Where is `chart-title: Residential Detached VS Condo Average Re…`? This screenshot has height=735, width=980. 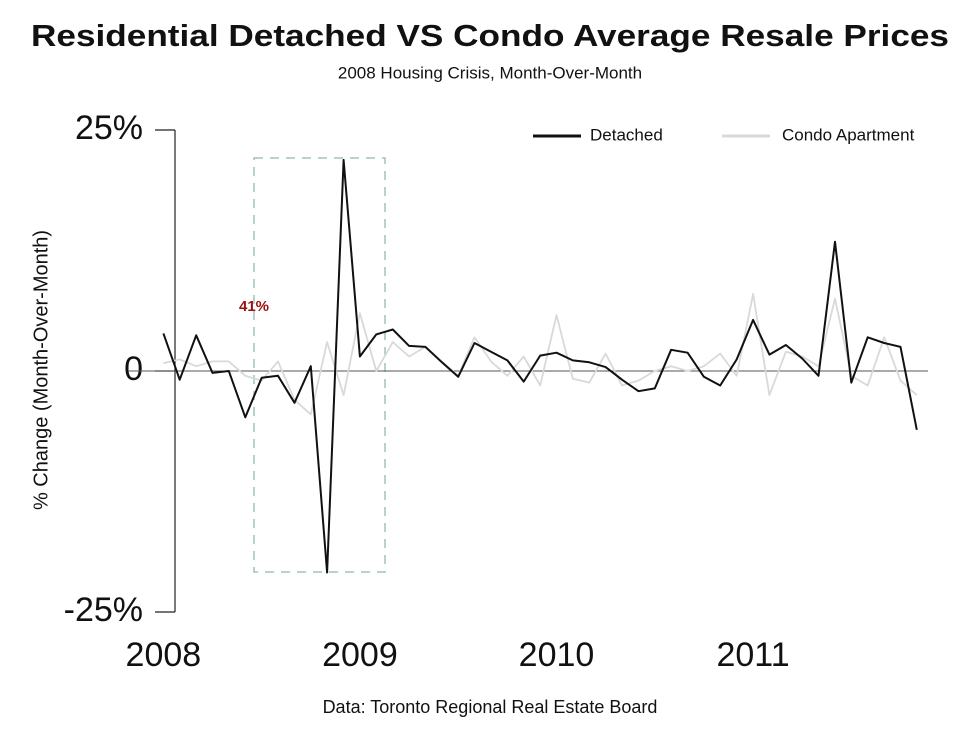 chart-title: Residential Detached VS Condo Average Re… is located at coordinates (490, 35).